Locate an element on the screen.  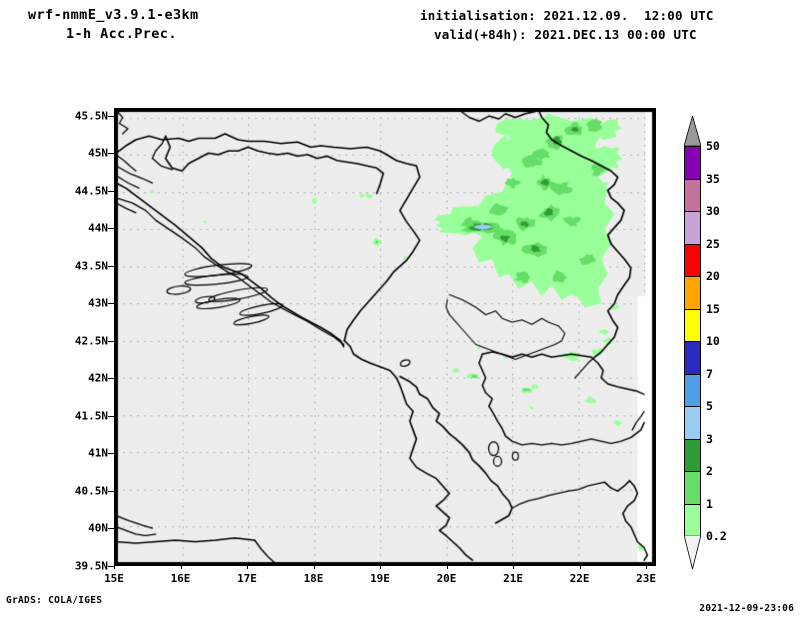
colorbar-tick-label: 10 is located at coordinates (713, 341).